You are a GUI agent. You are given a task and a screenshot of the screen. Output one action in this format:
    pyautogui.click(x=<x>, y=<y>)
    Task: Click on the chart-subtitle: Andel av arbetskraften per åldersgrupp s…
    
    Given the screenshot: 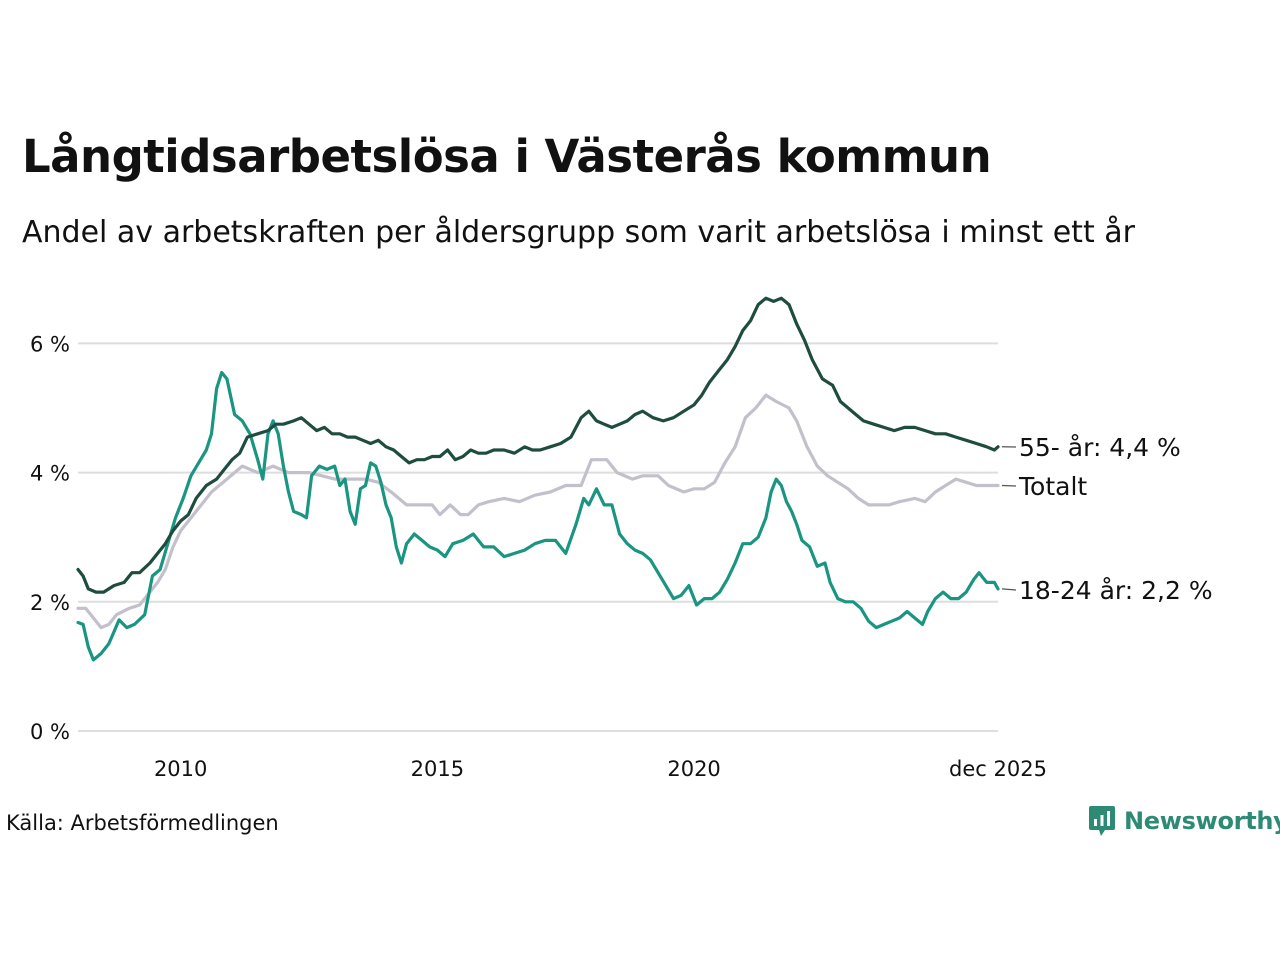 What is the action you would take?
    pyautogui.click(x=578, y=232)
    